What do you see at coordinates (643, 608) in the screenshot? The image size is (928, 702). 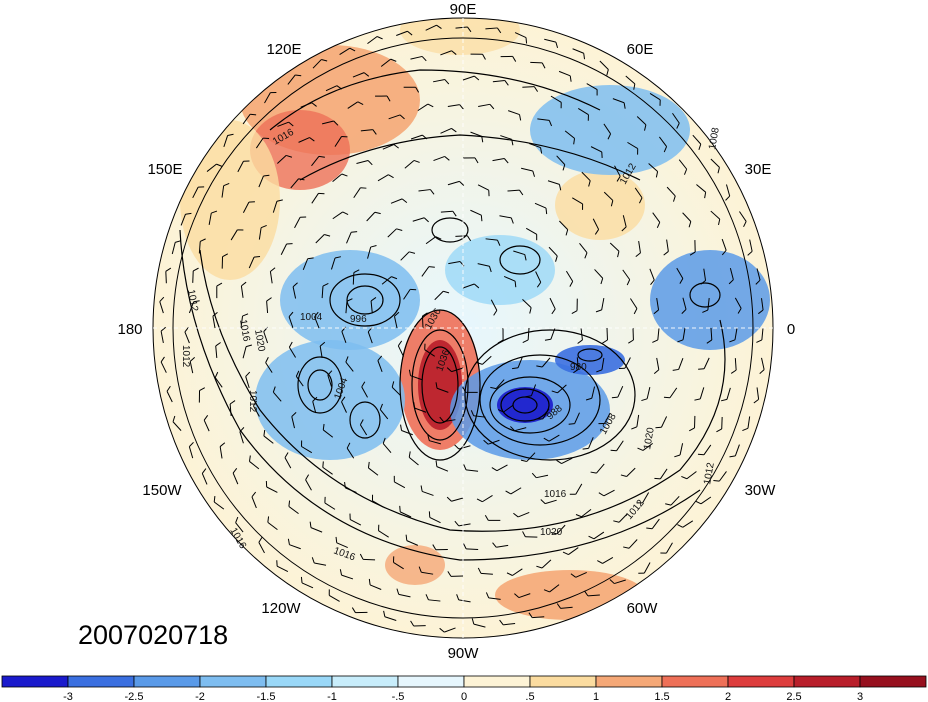 I see `lon-label-60w: 60W` at bounding box center [643, 608].